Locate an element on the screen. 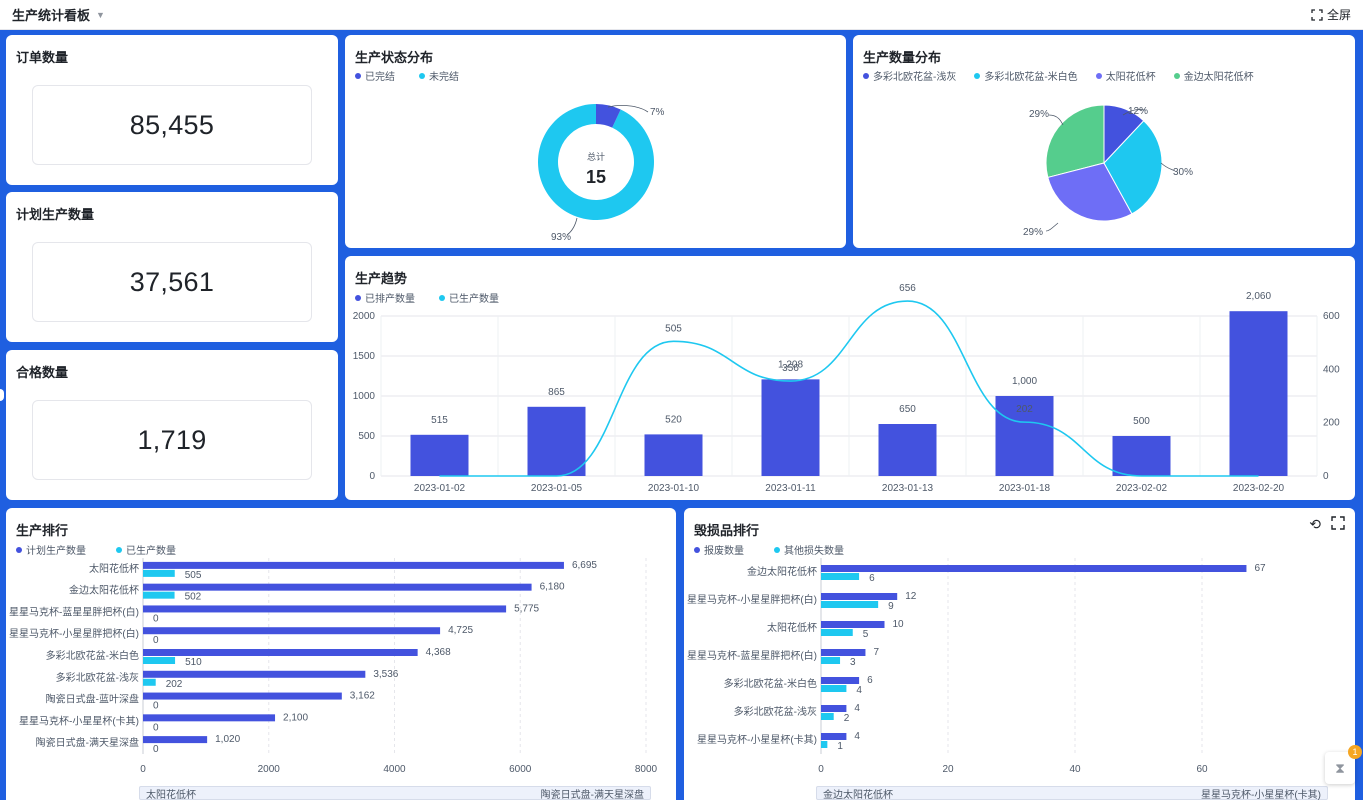  kpi-title: 订单数量 is located at coordinates (42, 57).